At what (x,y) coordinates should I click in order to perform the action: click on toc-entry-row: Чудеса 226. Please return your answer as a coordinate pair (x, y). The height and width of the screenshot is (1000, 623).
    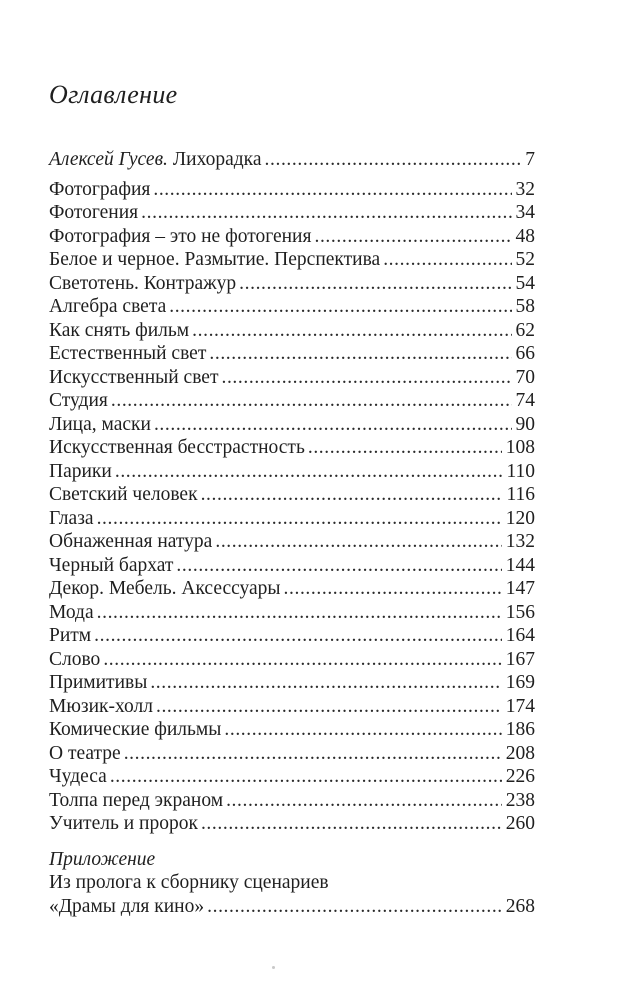
    Looking at the image, I should click on (292, 777).